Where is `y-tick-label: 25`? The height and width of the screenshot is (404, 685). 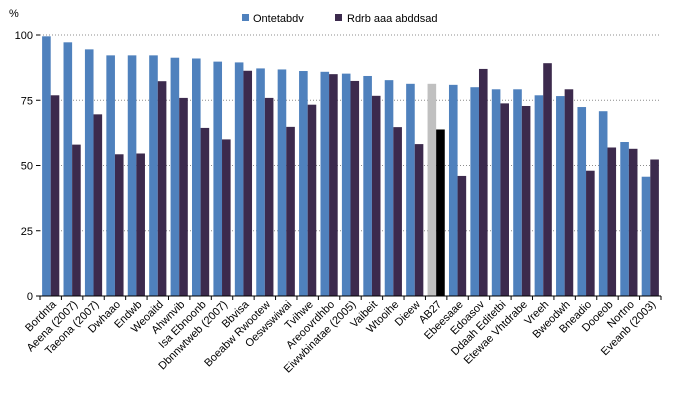 y-tick-label: 25 is located at coordinates (27, 232).